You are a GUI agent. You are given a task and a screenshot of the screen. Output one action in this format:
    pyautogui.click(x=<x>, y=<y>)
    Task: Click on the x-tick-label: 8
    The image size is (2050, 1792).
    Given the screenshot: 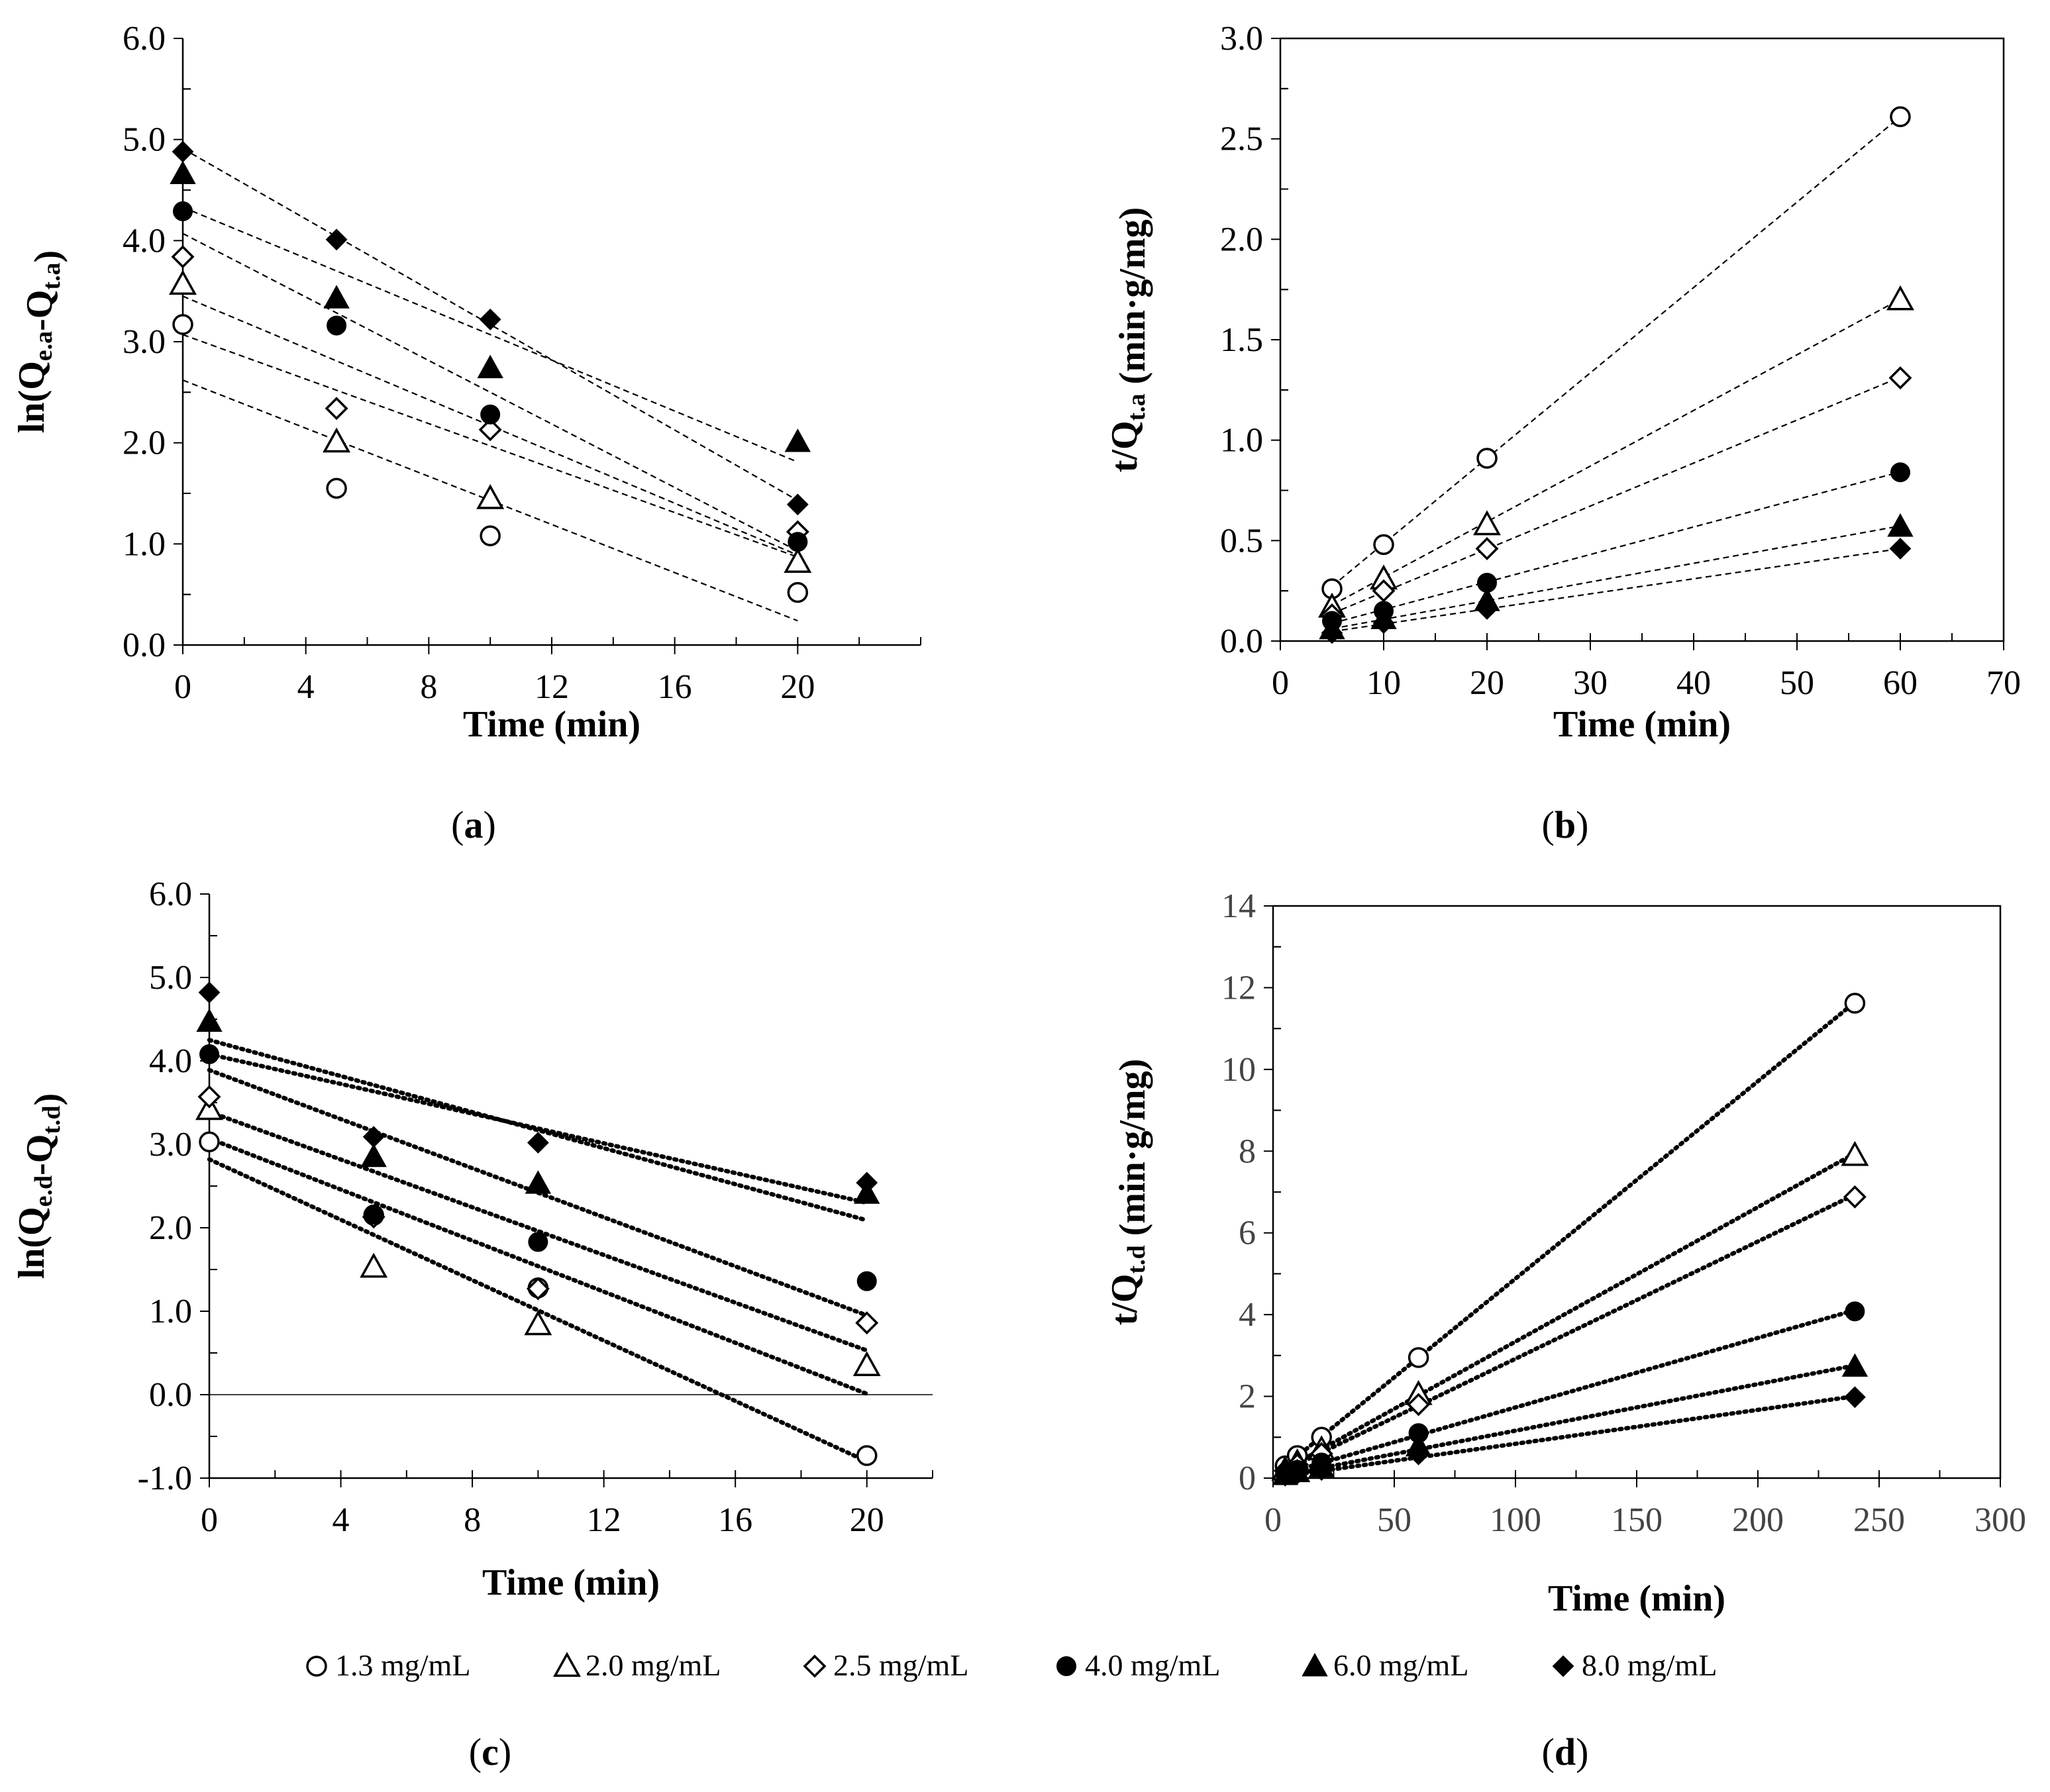 What is the action you would take?
    pyautogui.click(x=428, y=687)
    